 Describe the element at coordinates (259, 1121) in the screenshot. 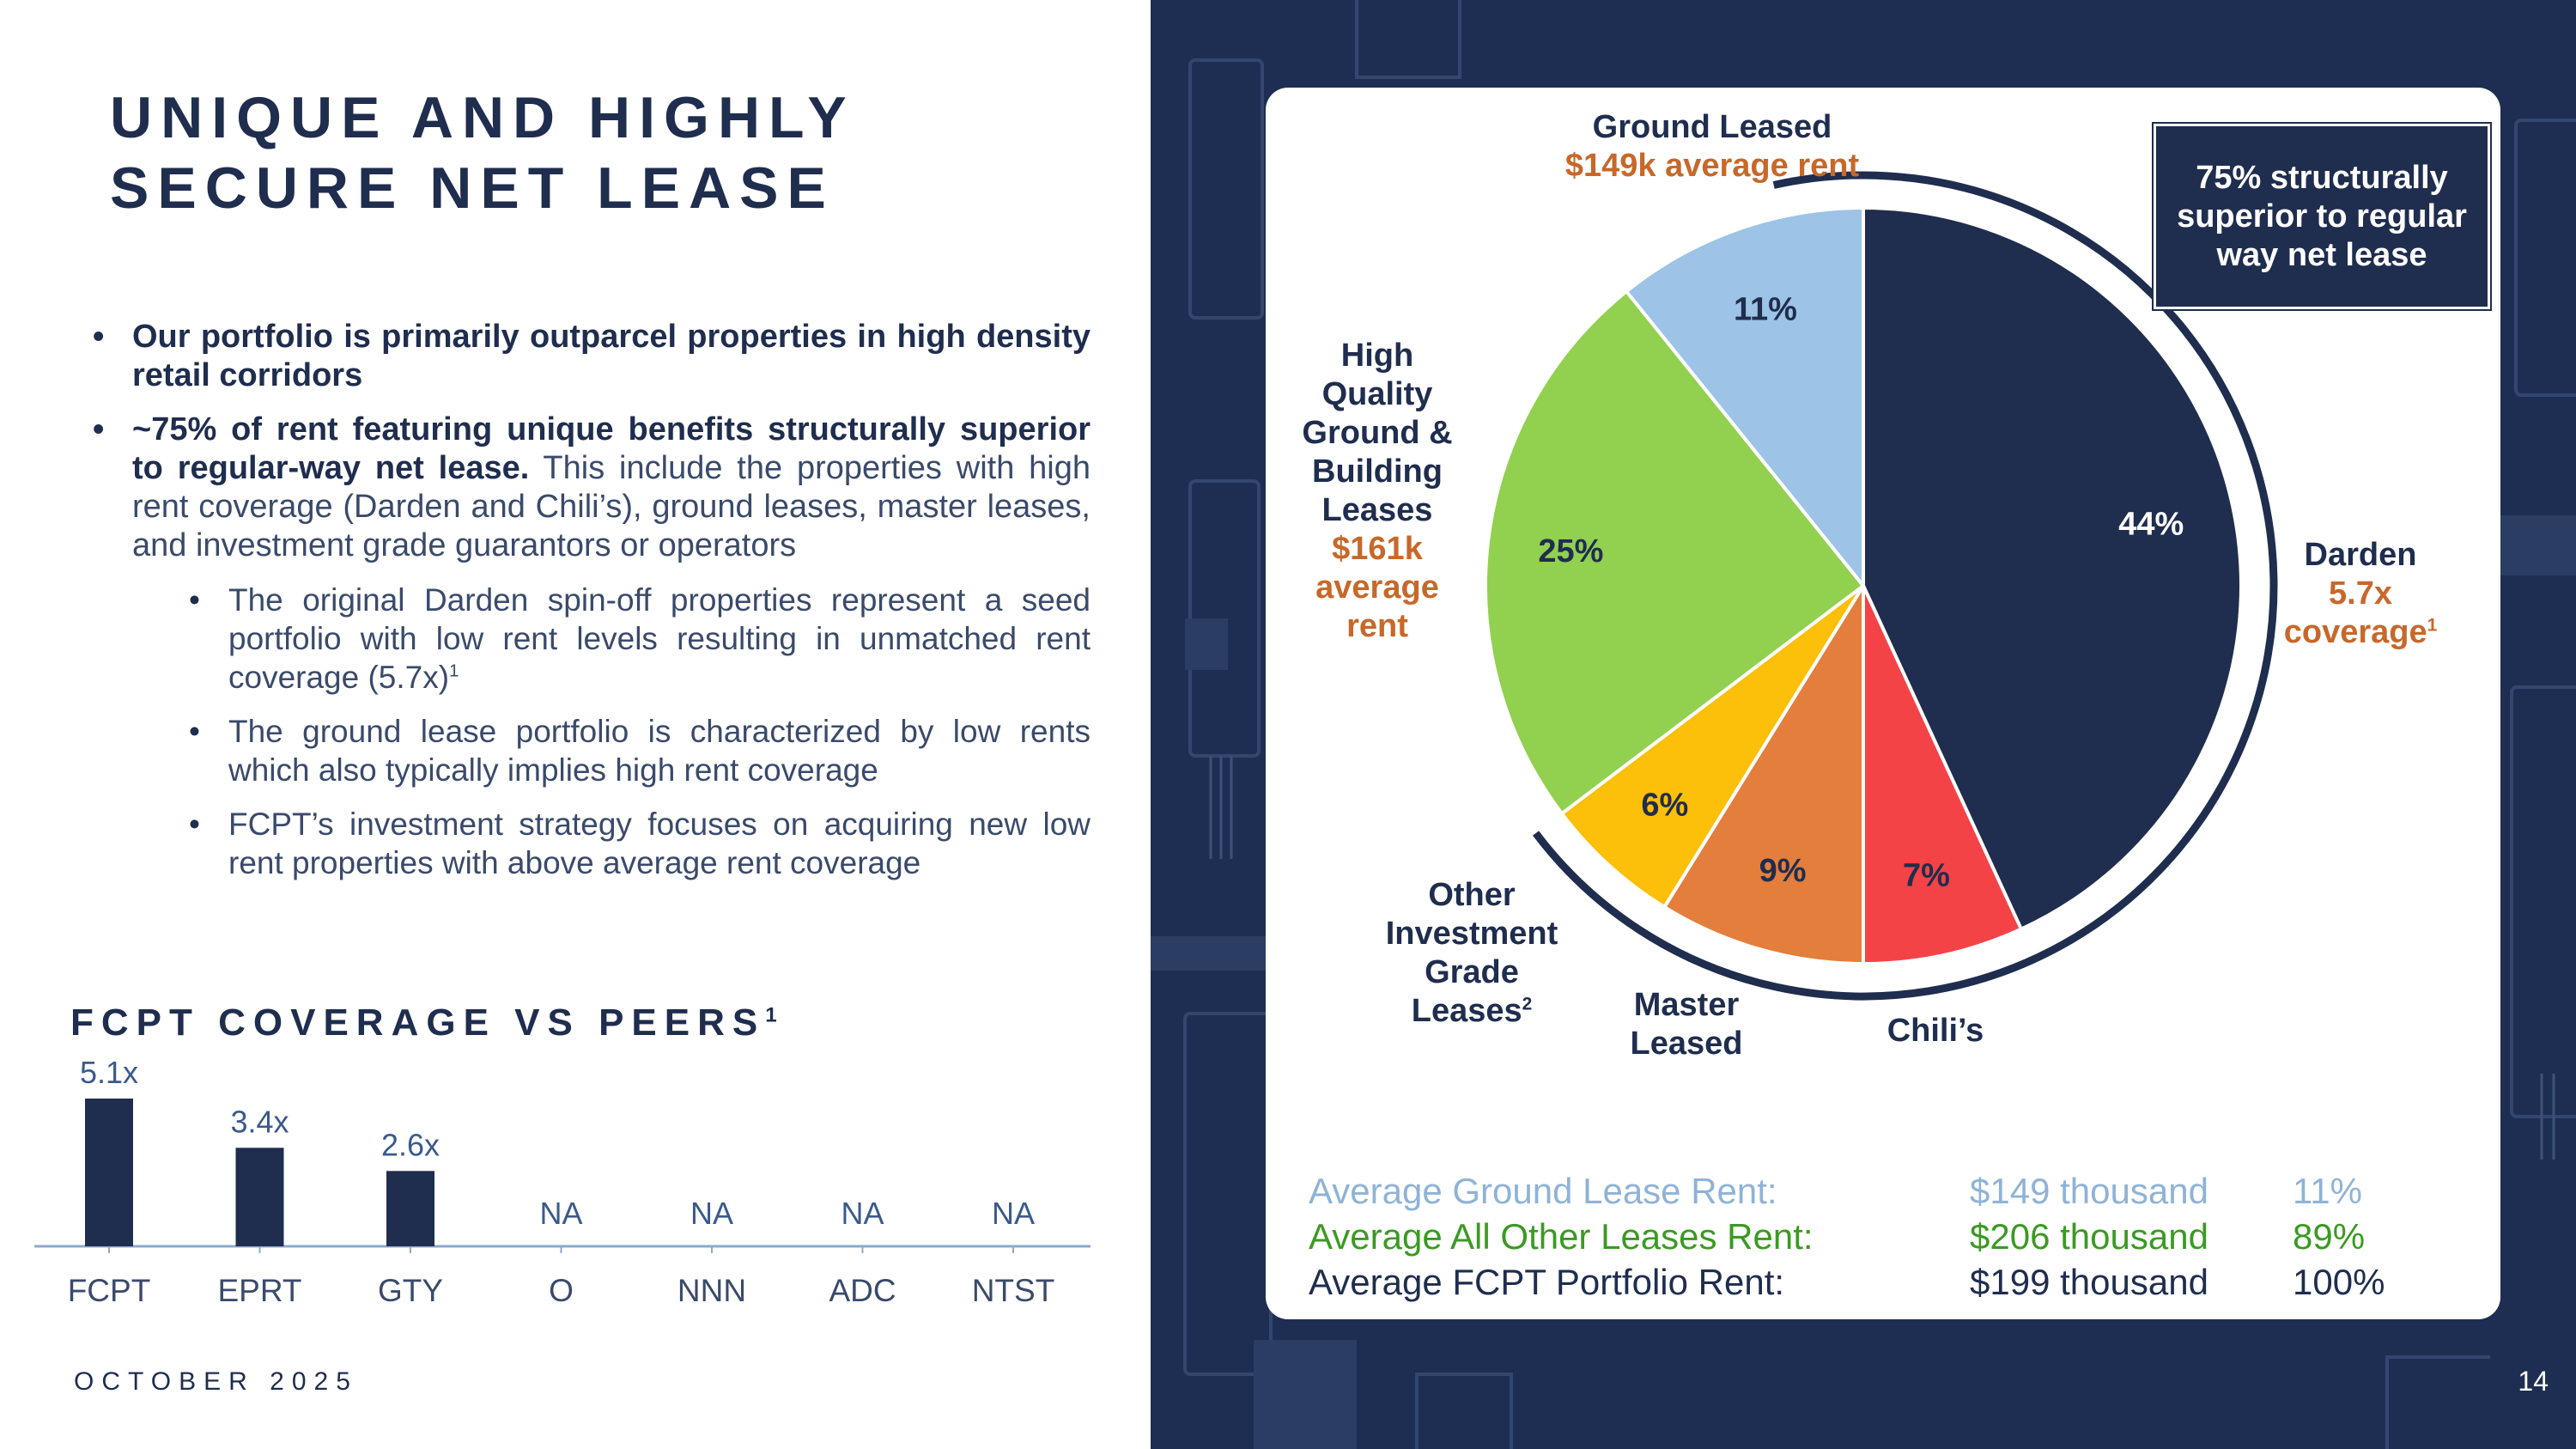

I see `bar-value-label: 3.4x` at that location.